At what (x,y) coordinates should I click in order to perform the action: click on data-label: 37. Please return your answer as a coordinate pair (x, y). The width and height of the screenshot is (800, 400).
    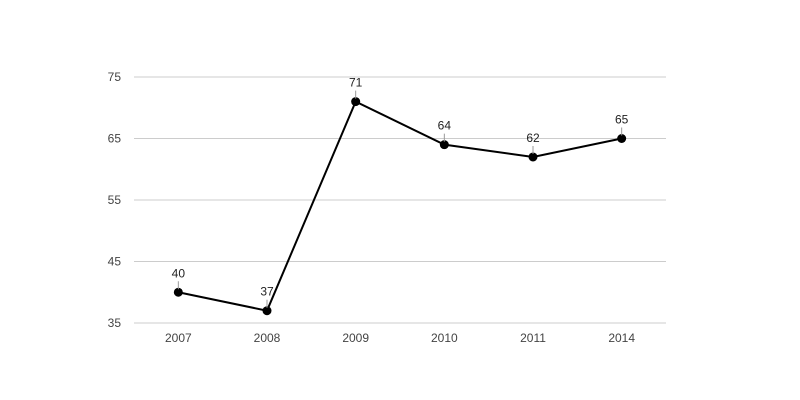
    Looking at the image, I should click on (267, 292).